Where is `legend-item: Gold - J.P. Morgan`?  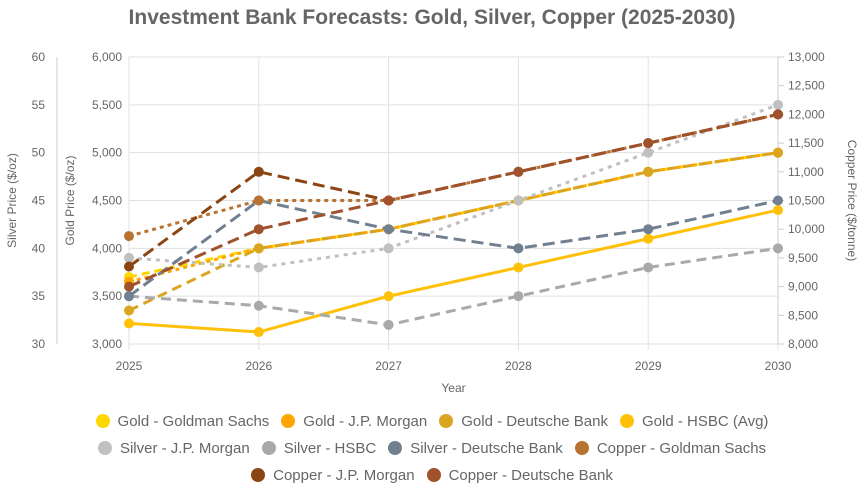
legend-item: Gold - J.P. Morgan is located at coordinates (354, 421).